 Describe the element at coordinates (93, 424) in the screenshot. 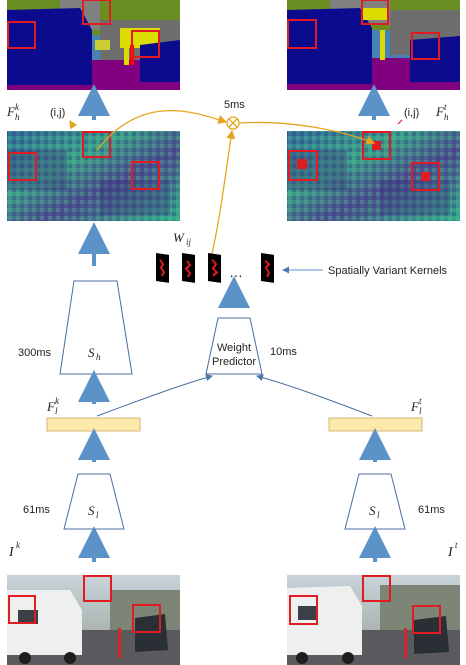

I see `feature-bar-key` at that location.